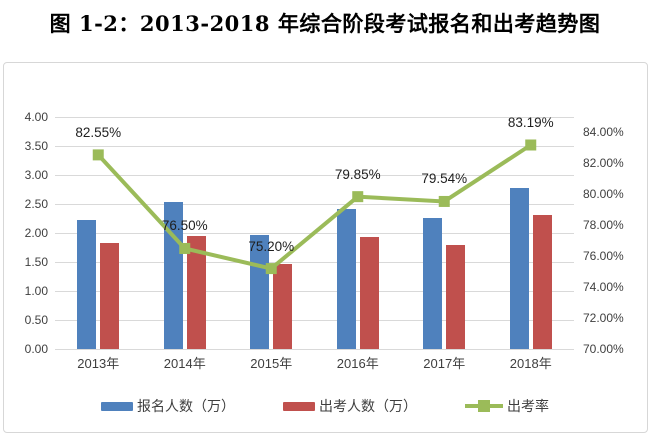 This screenshot has height=434, width=650. Describe the element at coordinates (36, 320) in the screenshot. I see `left-axis-tick-label: 0.50` at that location.